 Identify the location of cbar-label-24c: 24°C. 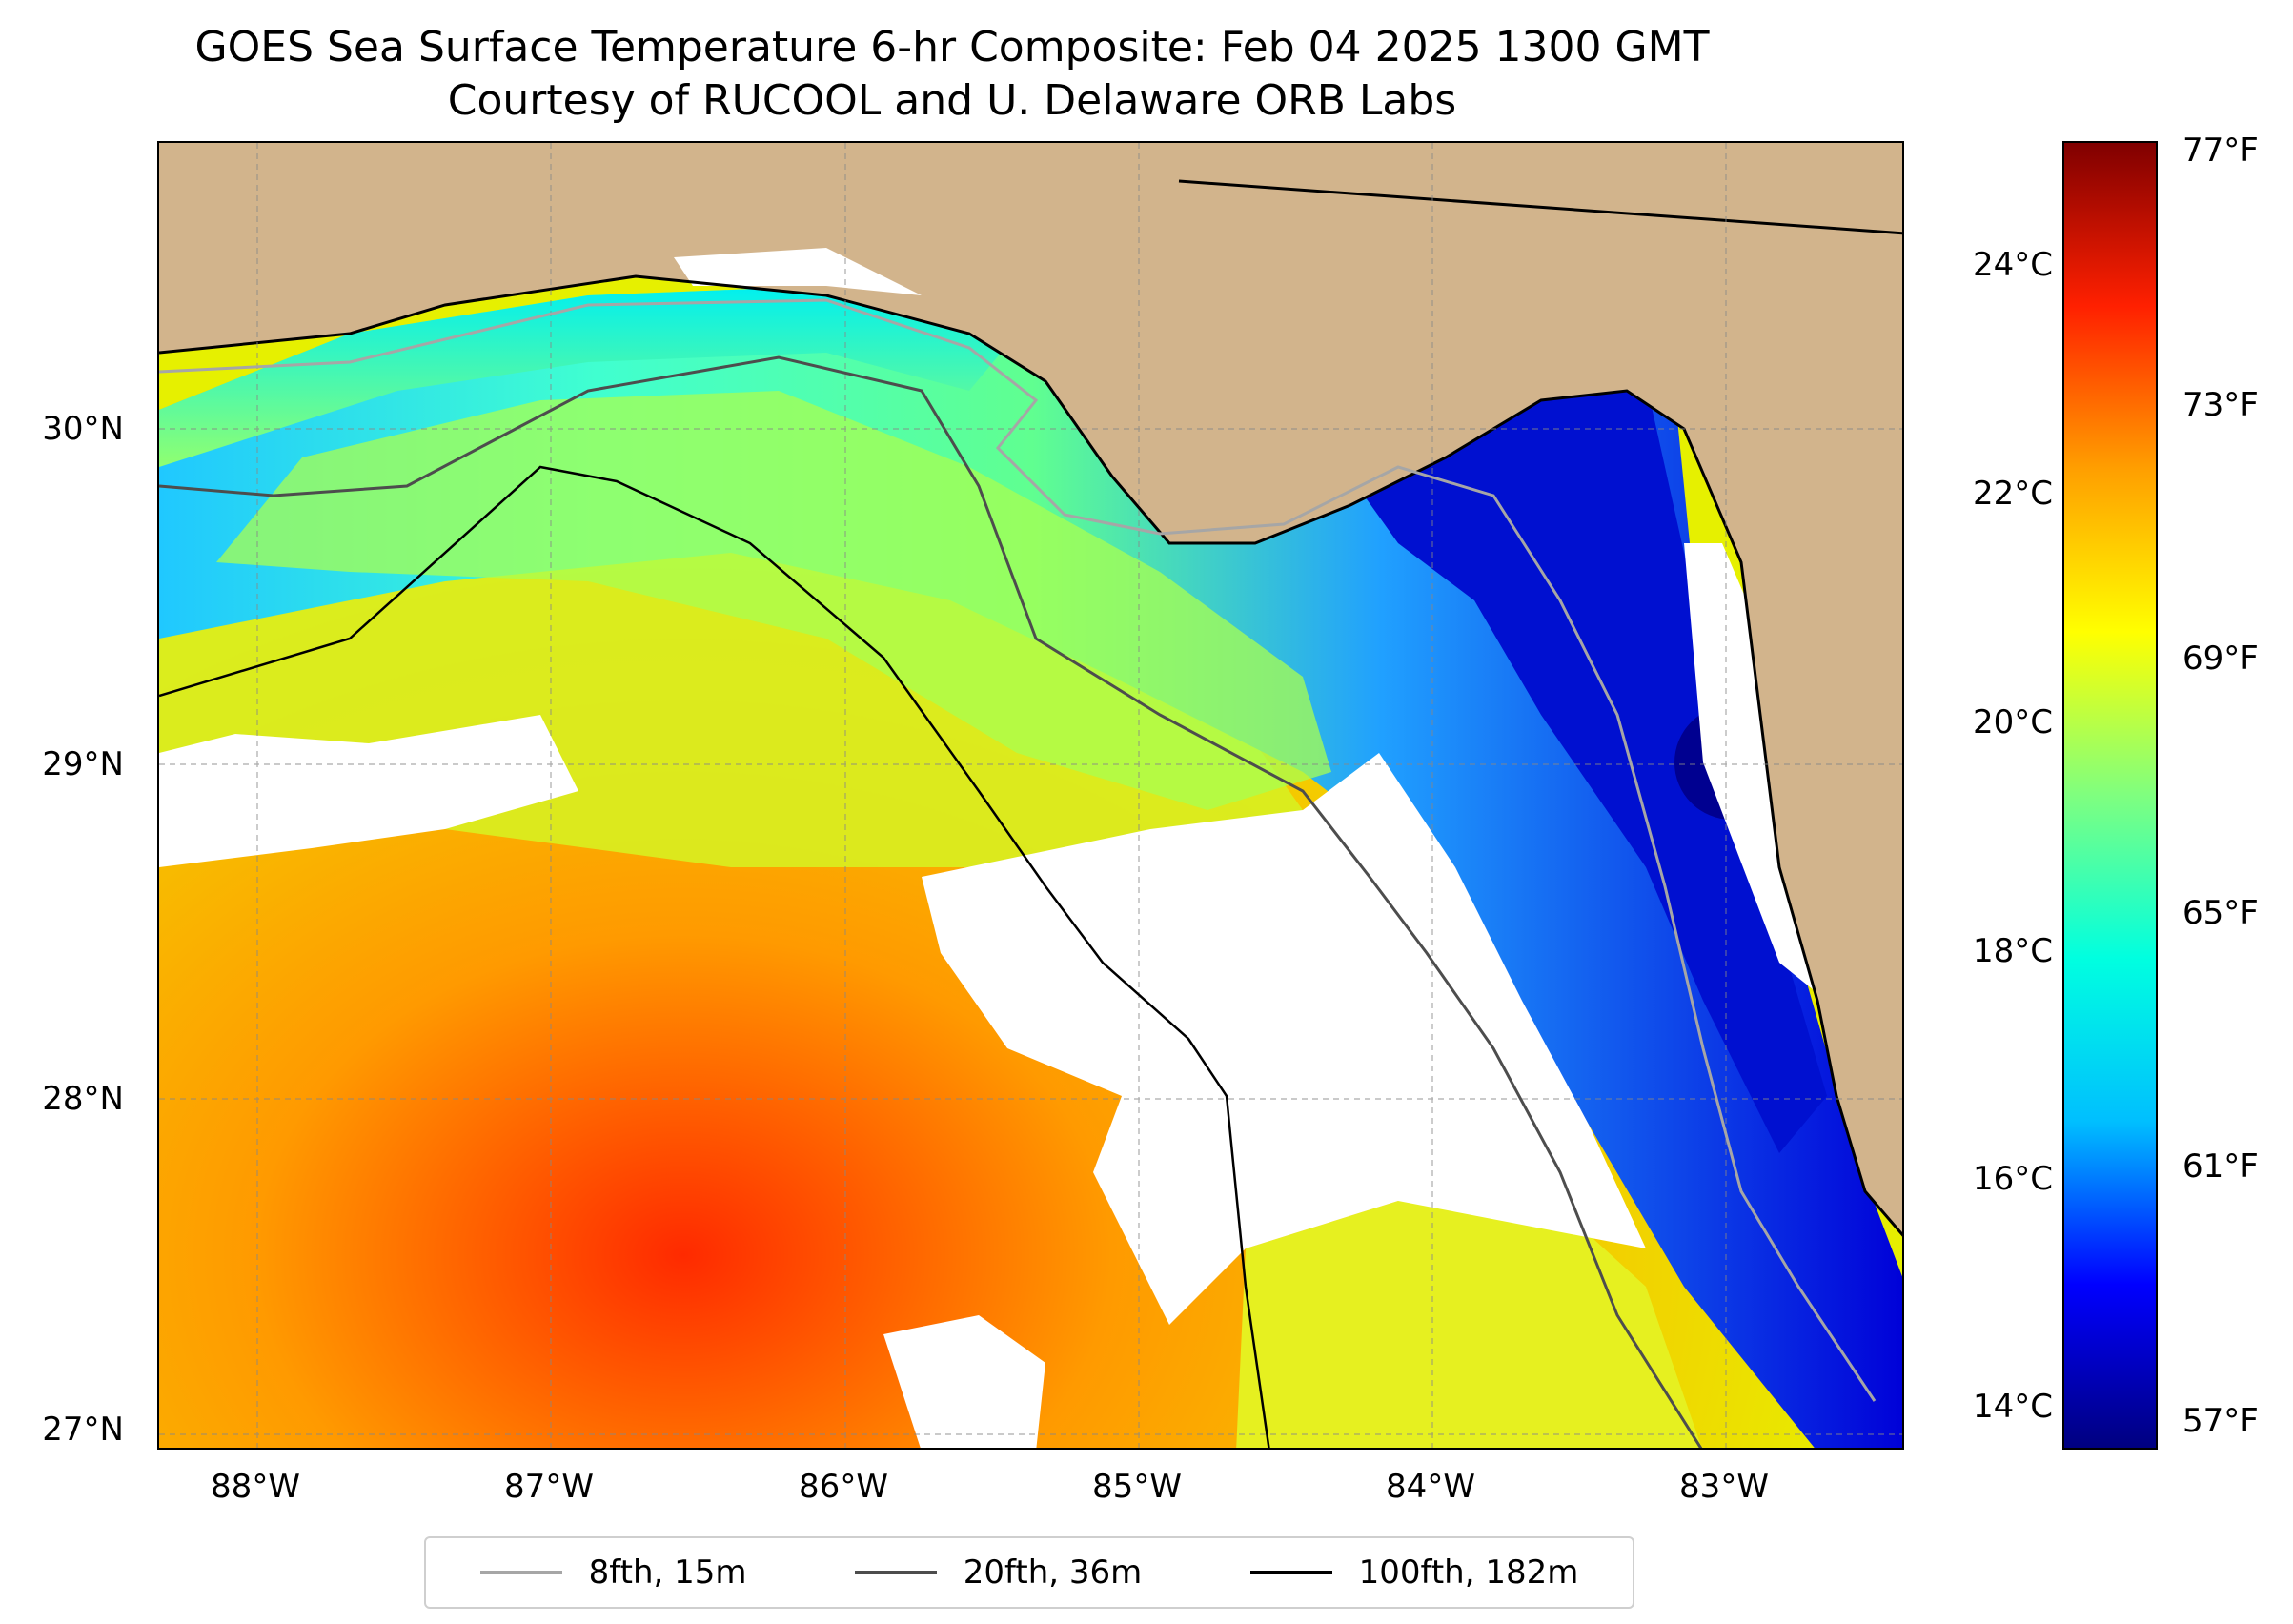
(2013, 265).